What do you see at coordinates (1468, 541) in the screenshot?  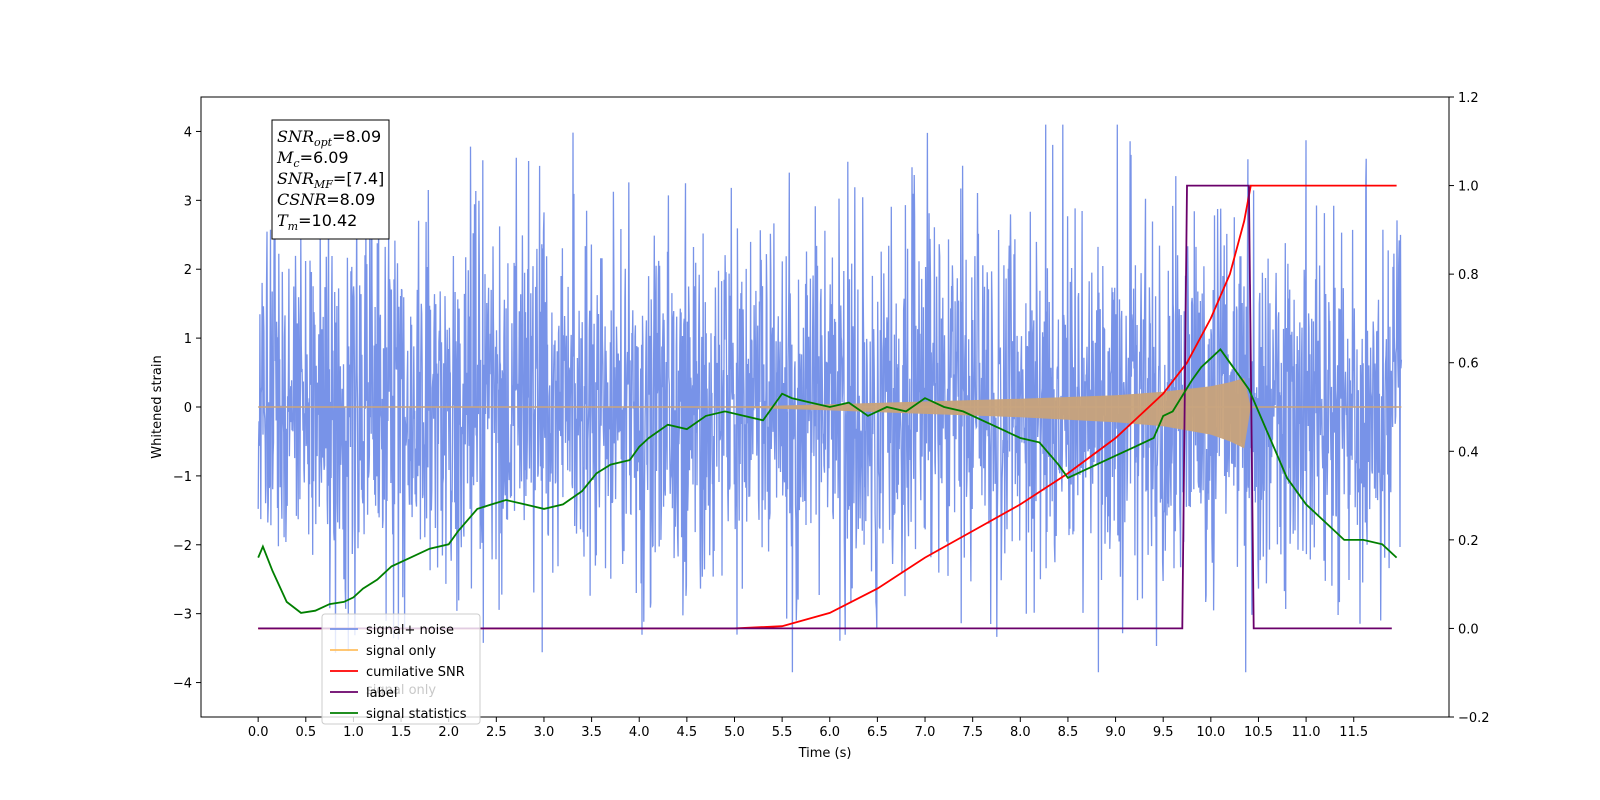 I see `y2-tick-label: 0.2` at bounding box center [1468, 541].